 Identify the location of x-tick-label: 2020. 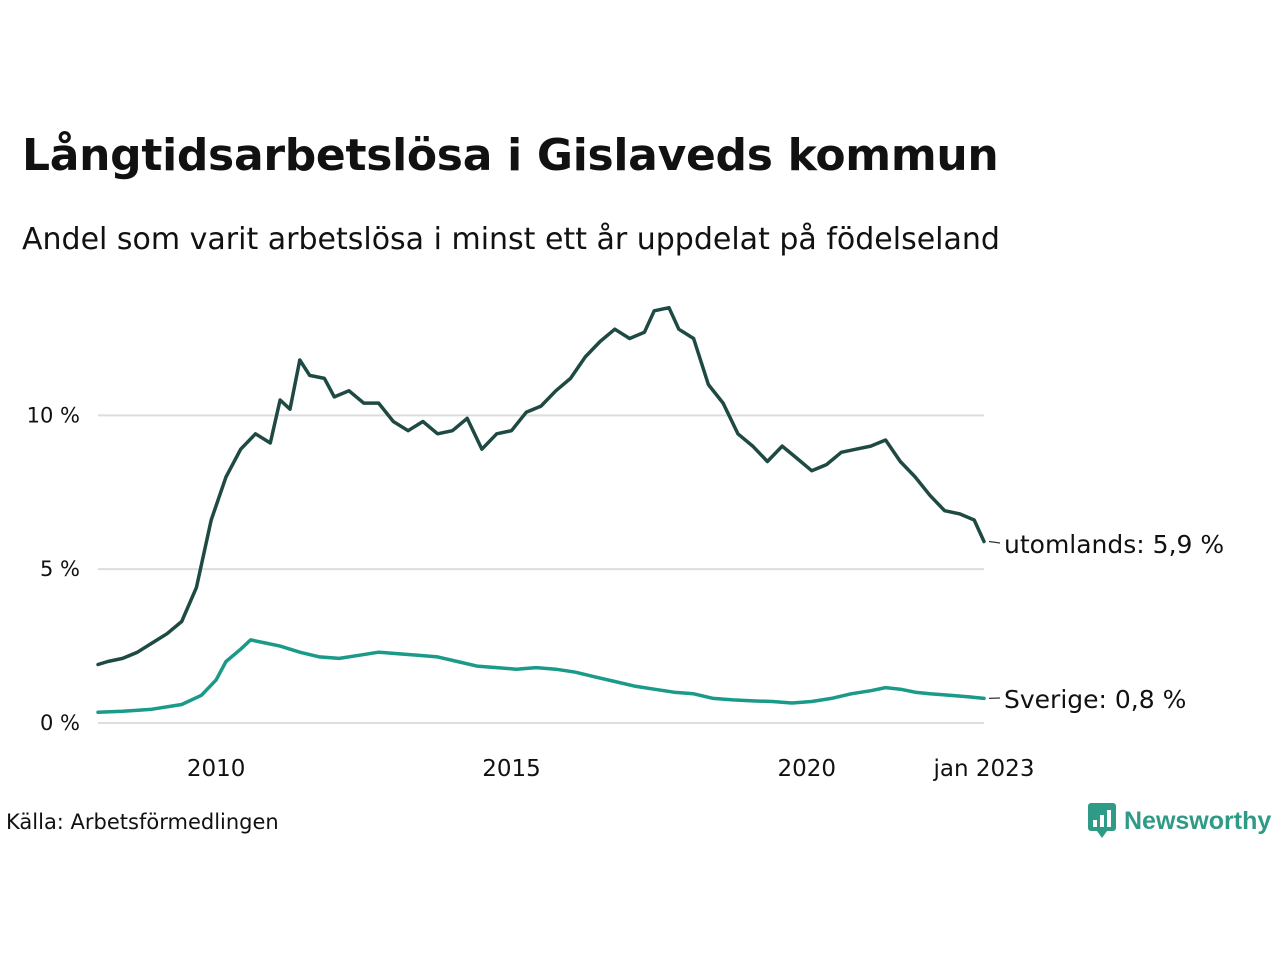
(807, 769).